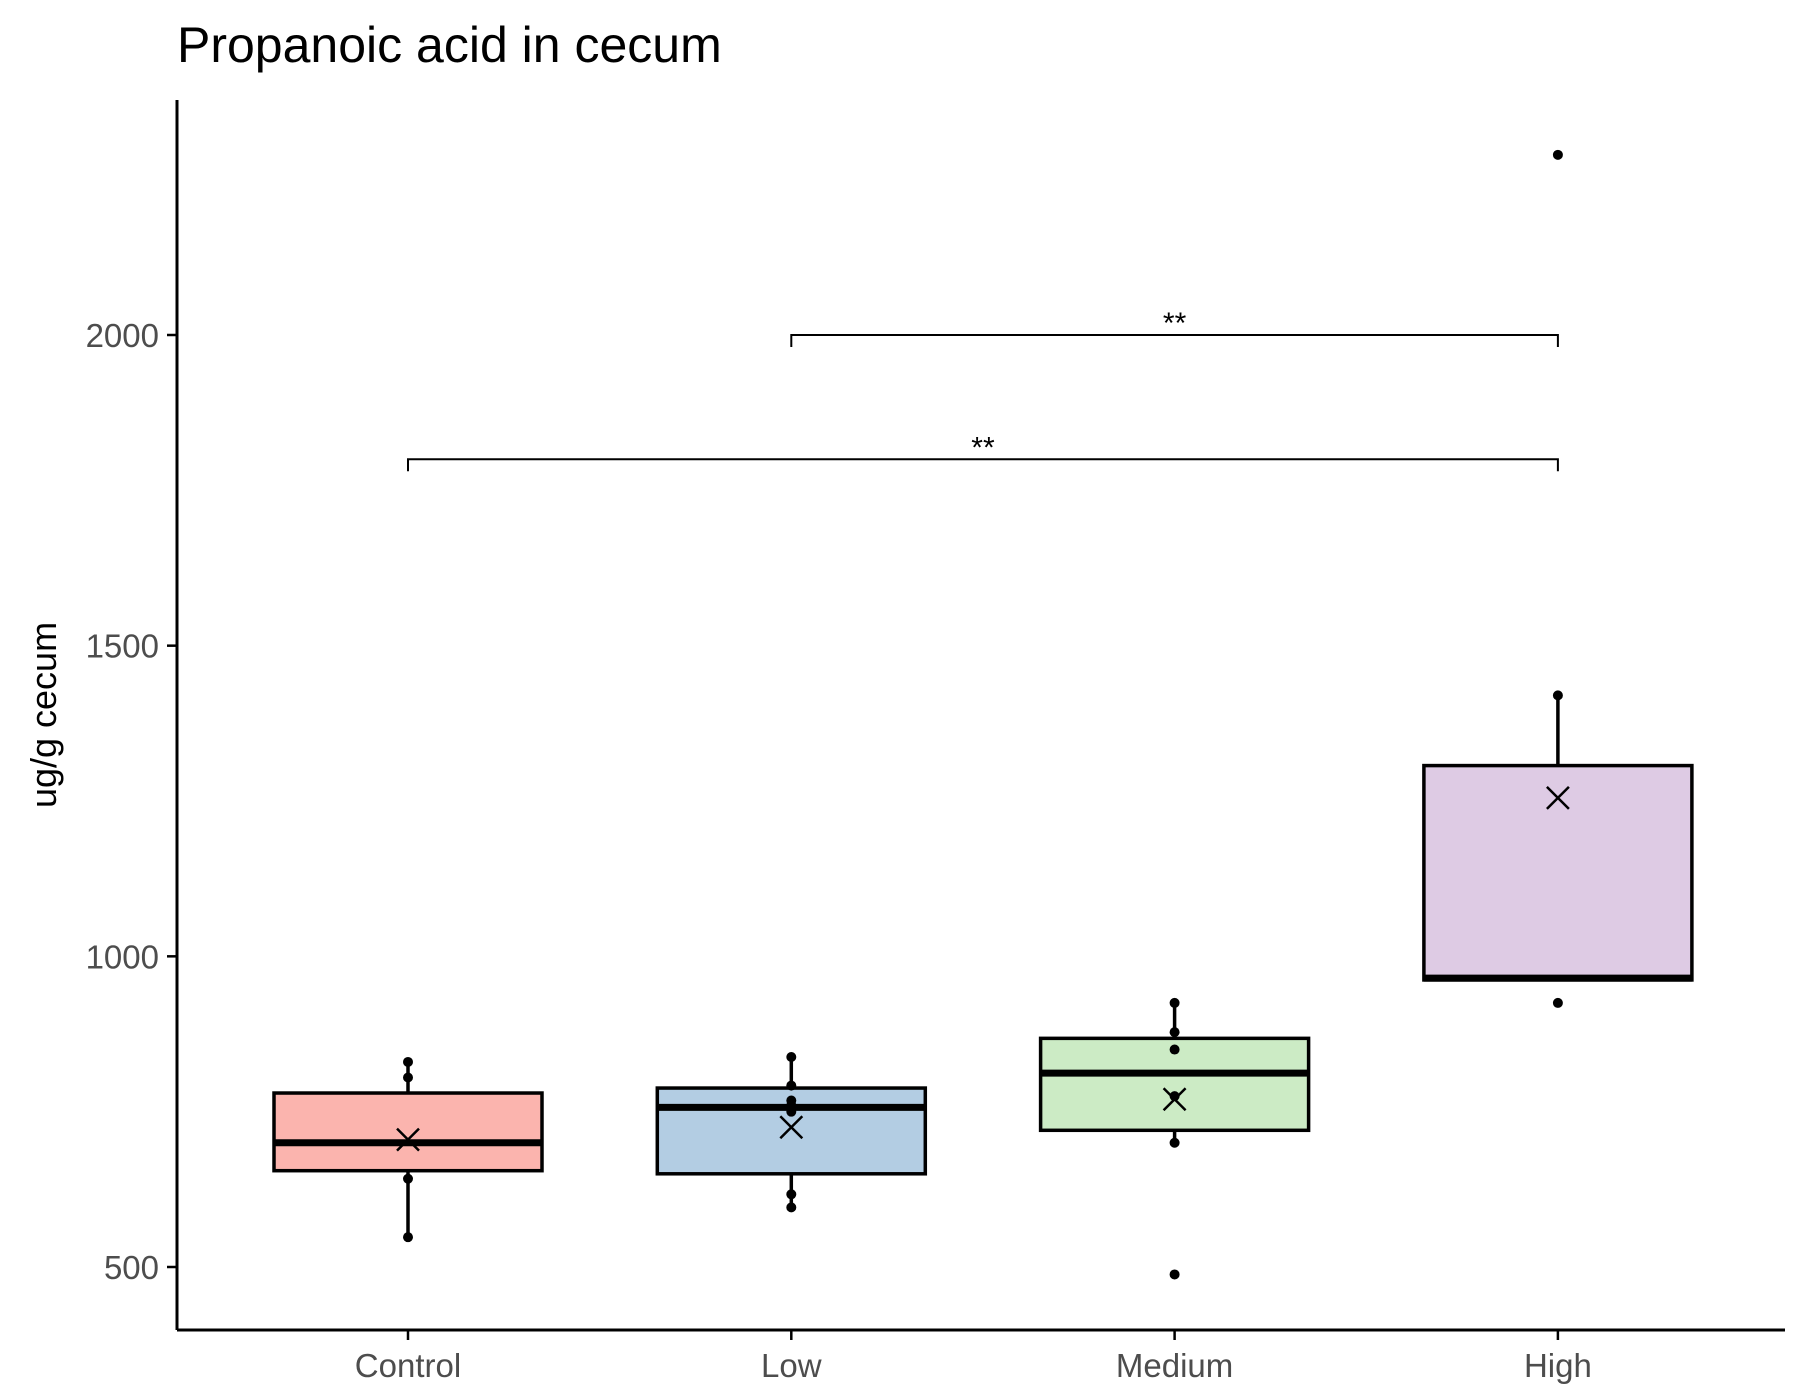 The width and height of the screenshot is (1800, 1400). What do you see at coordinates (983, 389) in the screenshot?
I see `significance-brackets: ** **` at bounding box center [983, 389].